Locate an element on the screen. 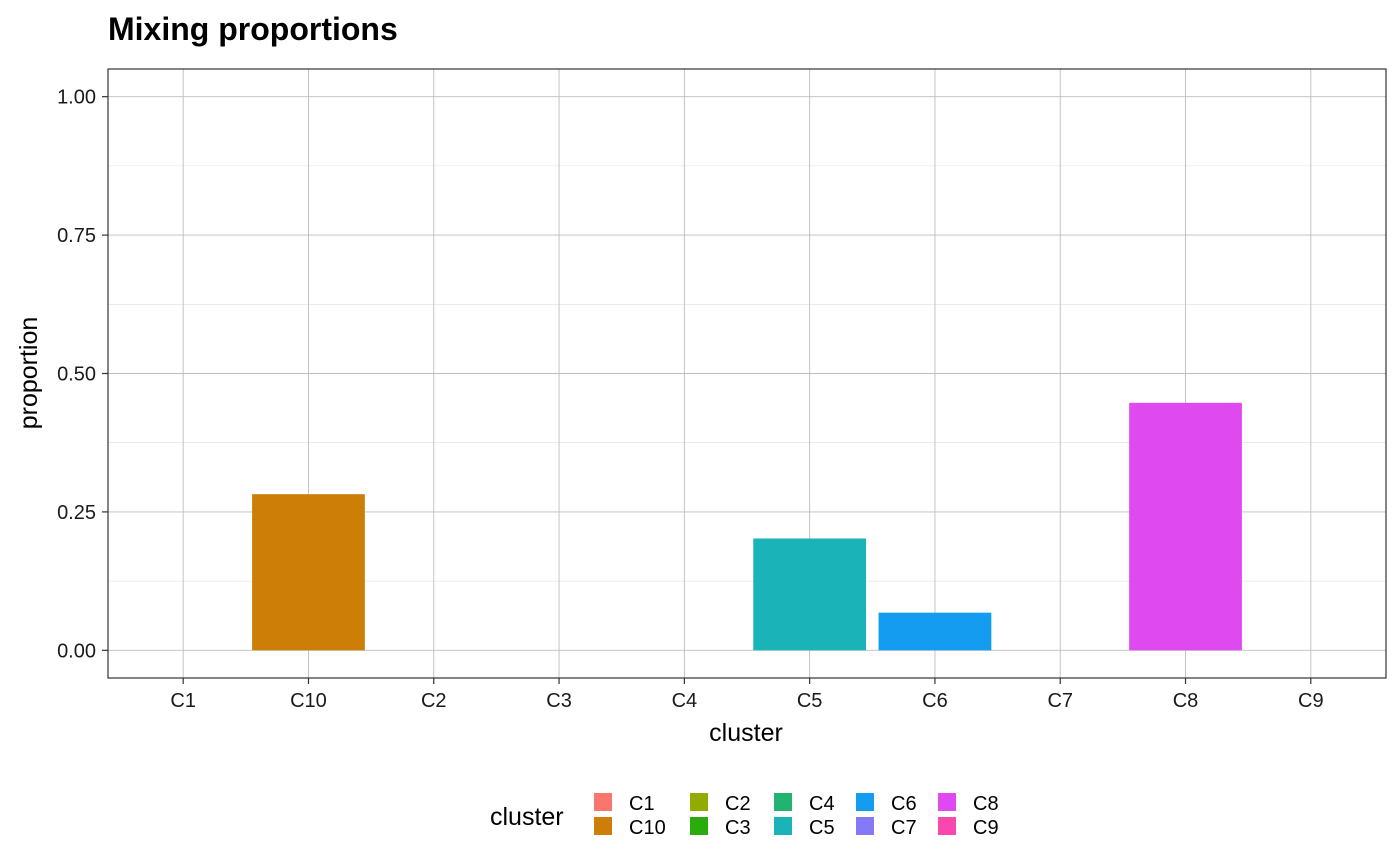 This screenshot has height=866, width=1400. legend-label-c1: C1 is located at coordinates (642, 804).